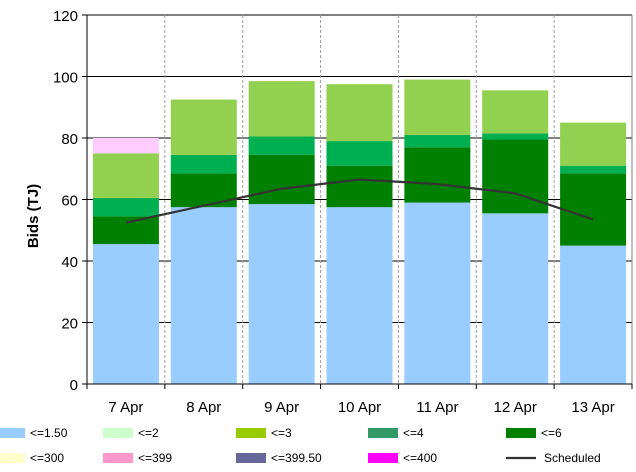  I want to click on x-tick-label: 7 Apr, so click(125, 407).